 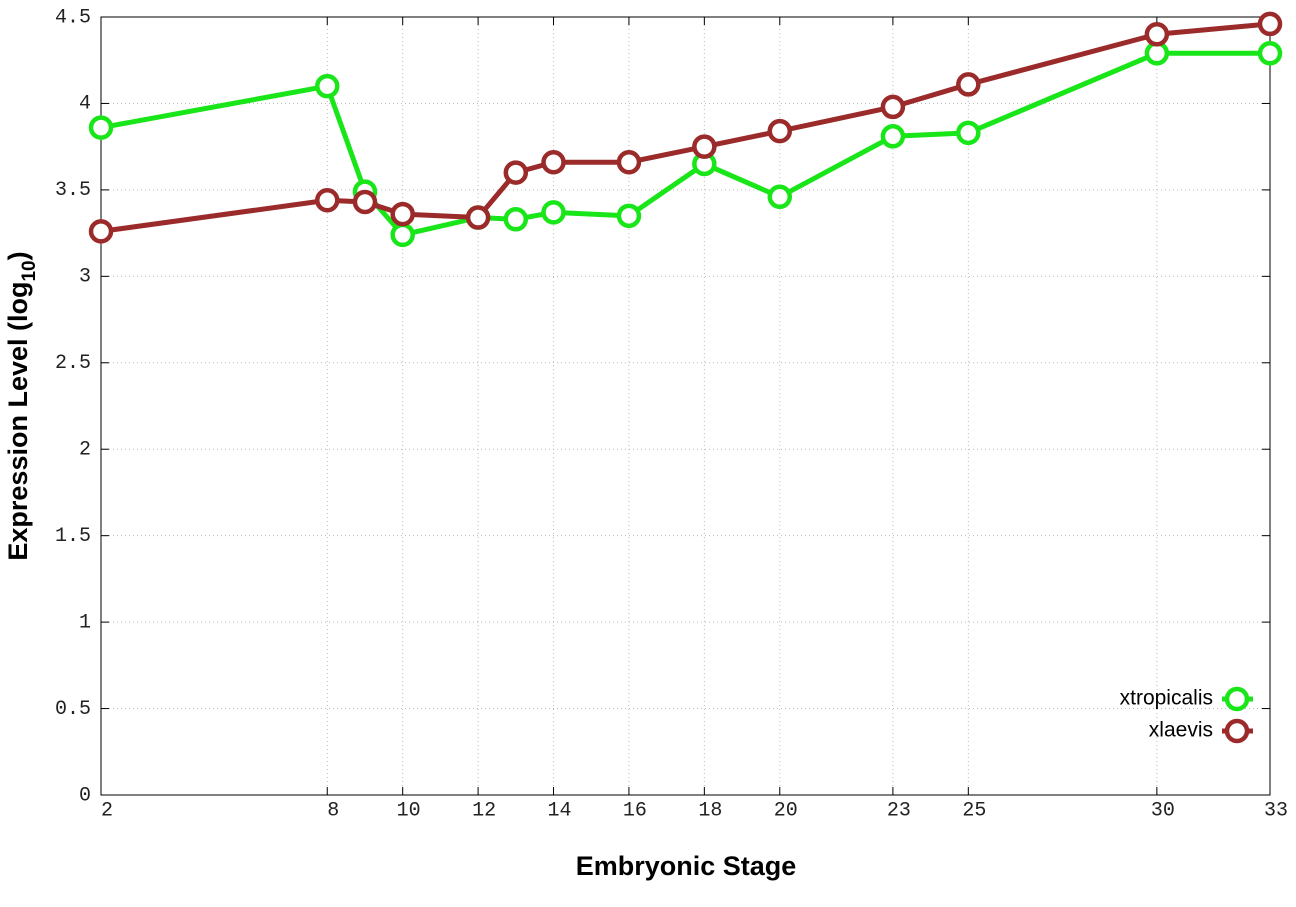 I want to click on x-tick-label: 20, so click(x=786, y=810).